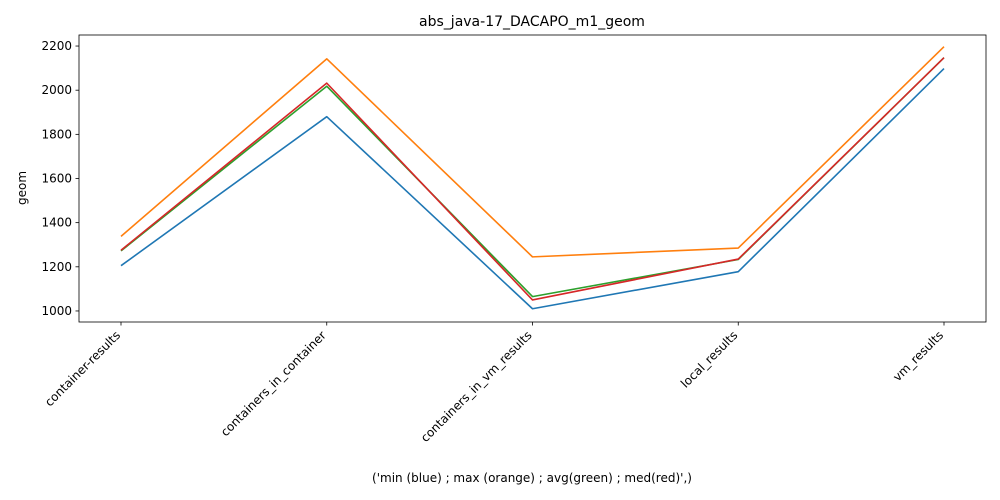 This screenshot has width=1000, height=500. What do you see at coordinates (56, 179) in the screenshot?
I see `y-tick-label: 1600` at bounding box center [56, 179].